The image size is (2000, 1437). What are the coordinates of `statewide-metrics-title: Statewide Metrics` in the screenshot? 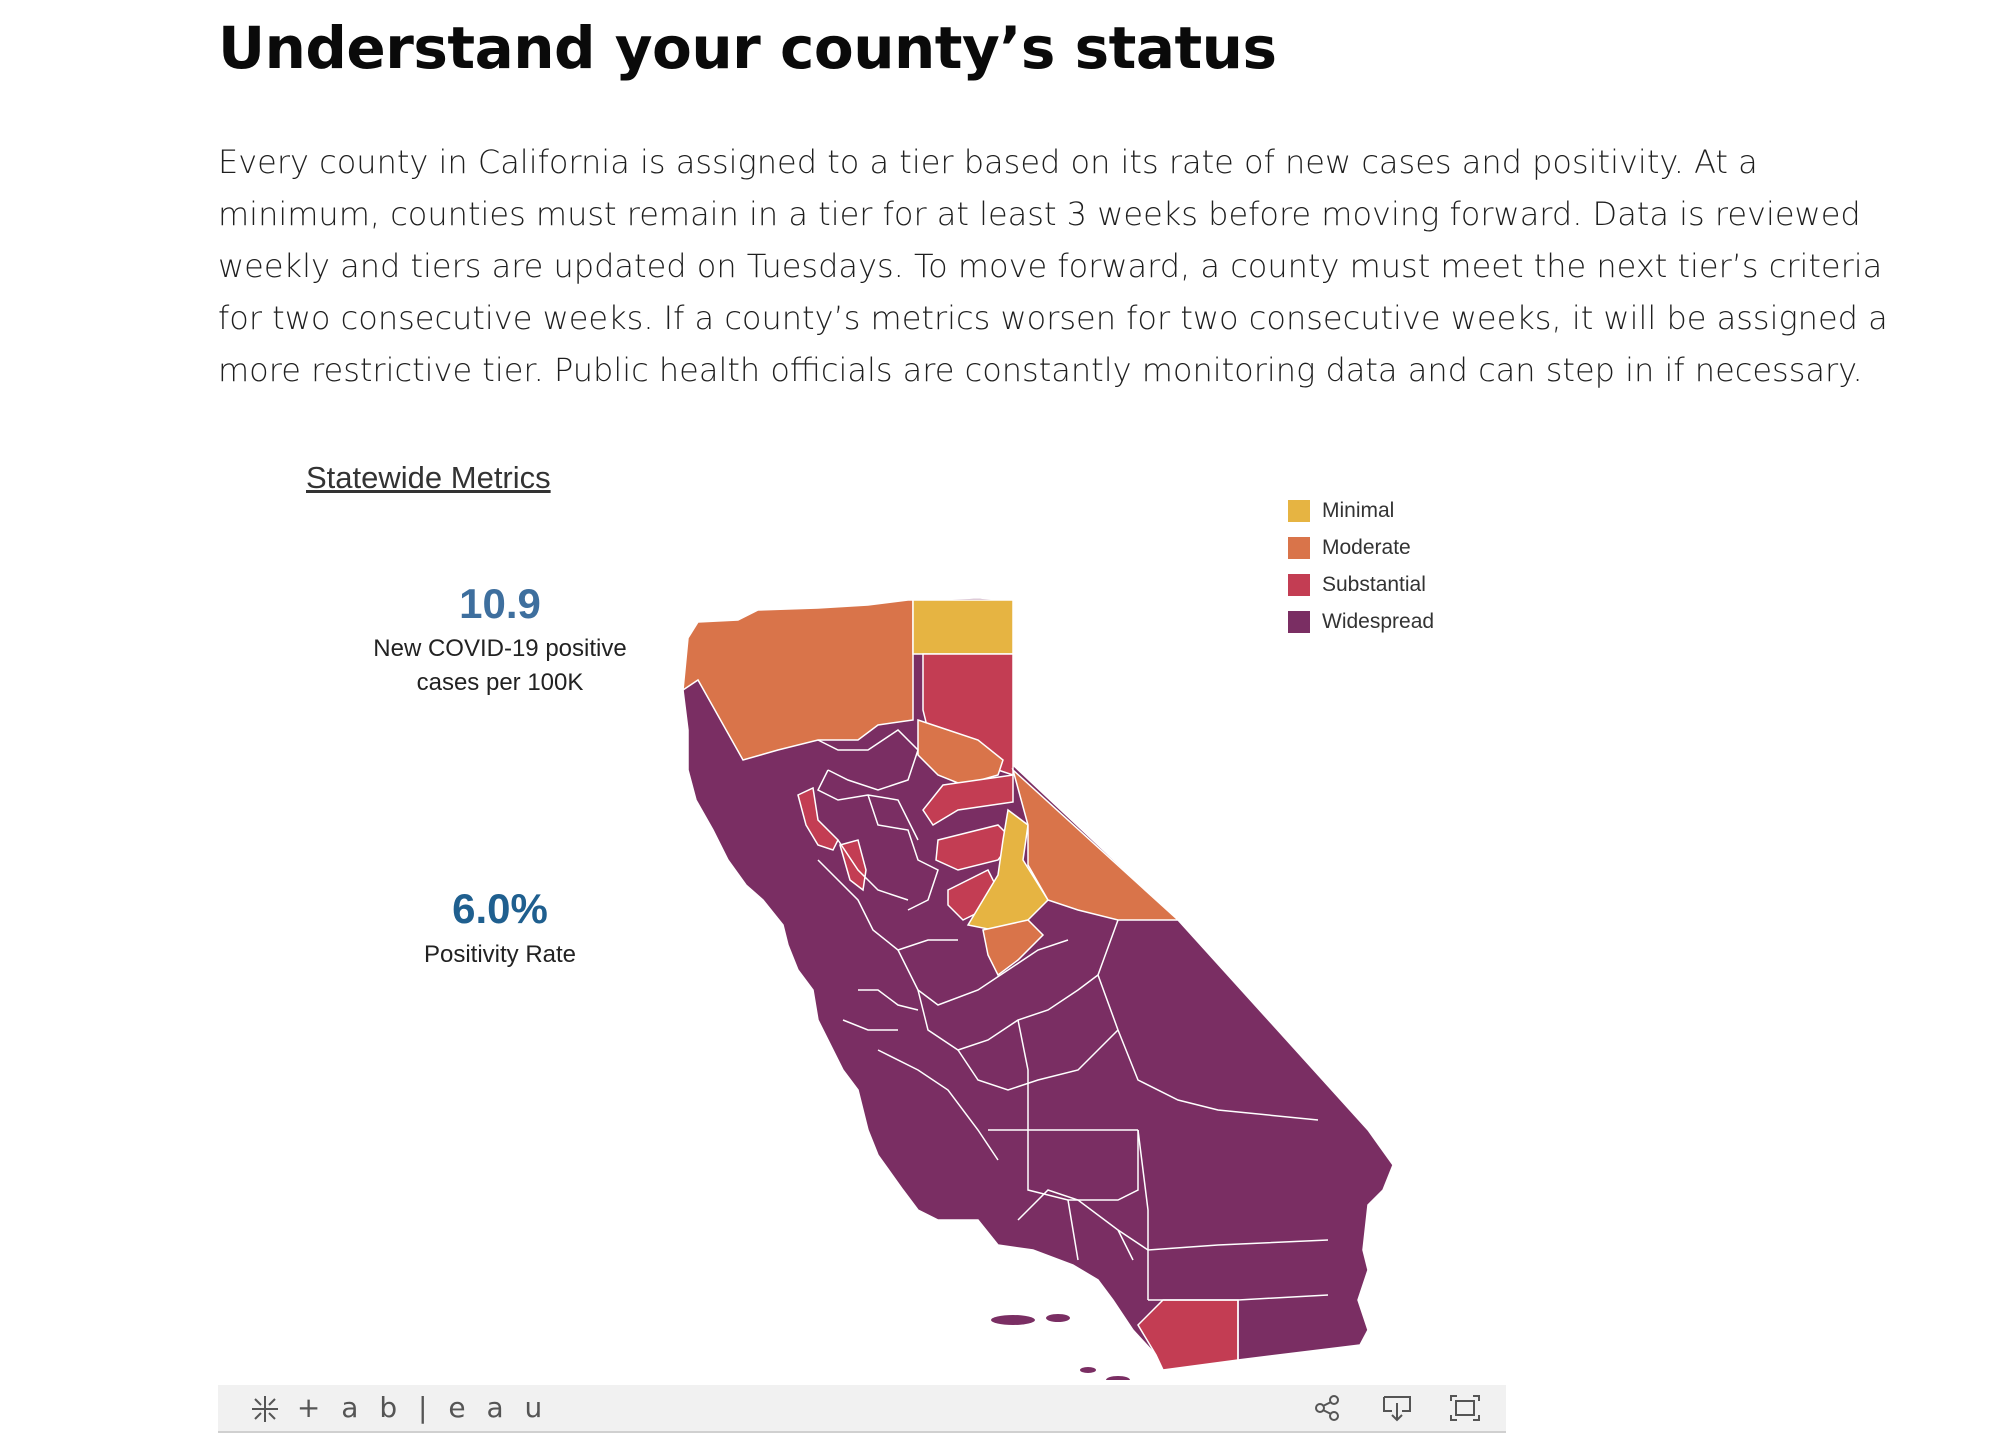 It's located at (428, 477).